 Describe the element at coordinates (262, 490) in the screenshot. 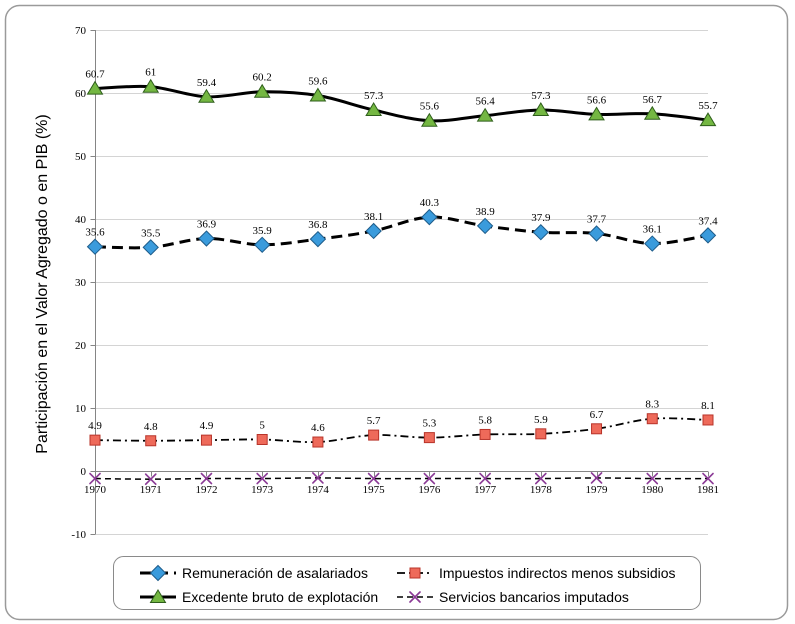

I see `x-tick-label: 1973` at that location.